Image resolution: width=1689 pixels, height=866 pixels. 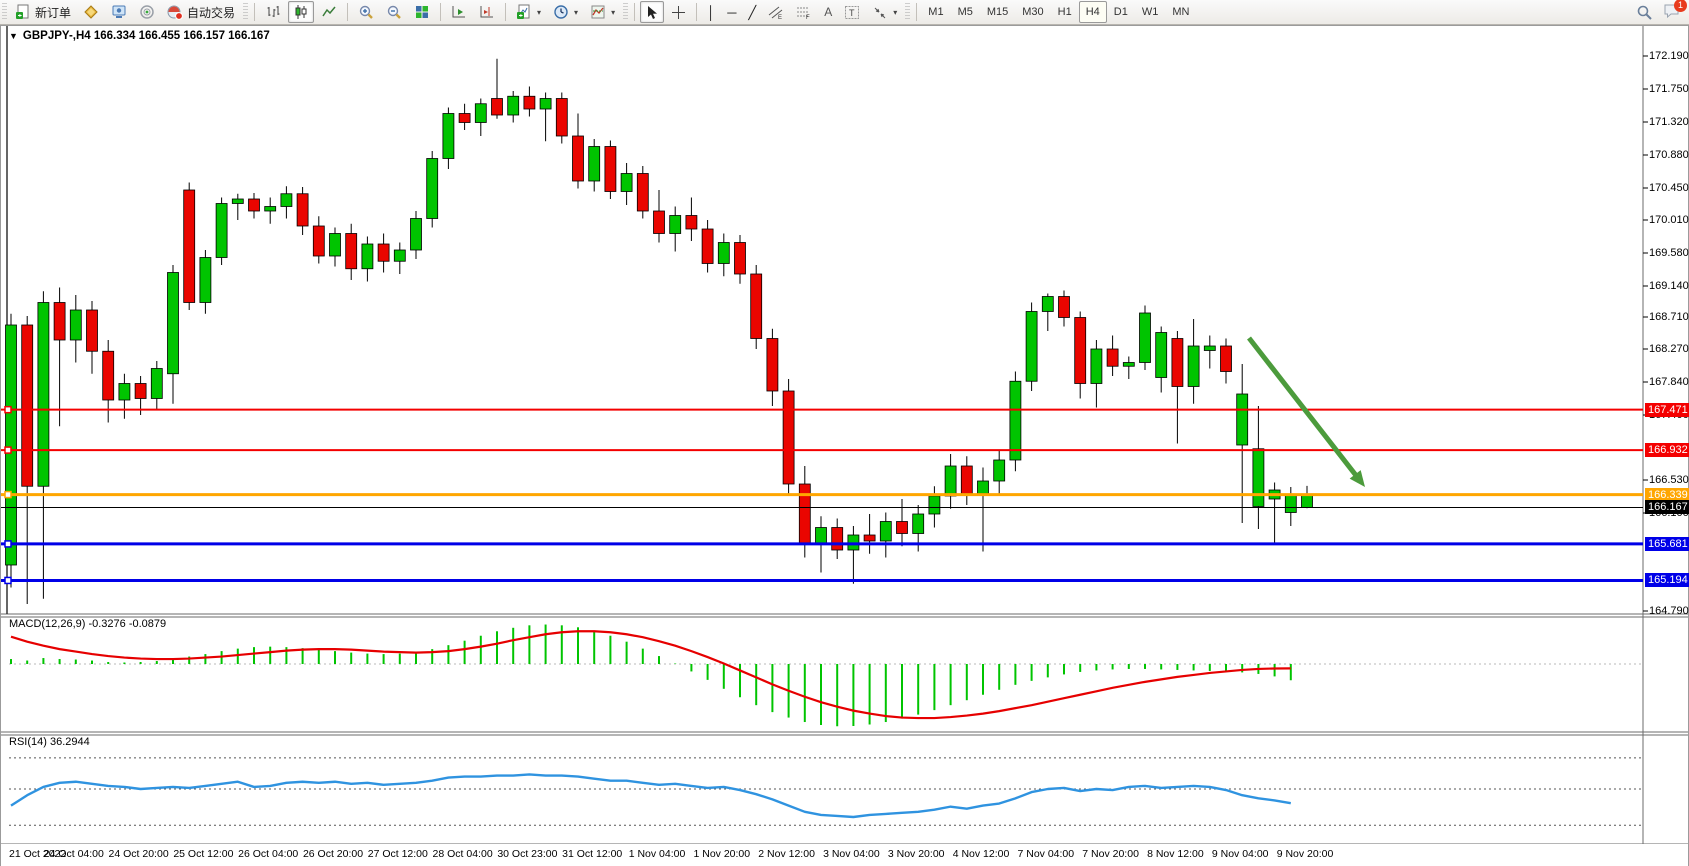 I want to click on new-order-icon, so click(x=22, y=11).